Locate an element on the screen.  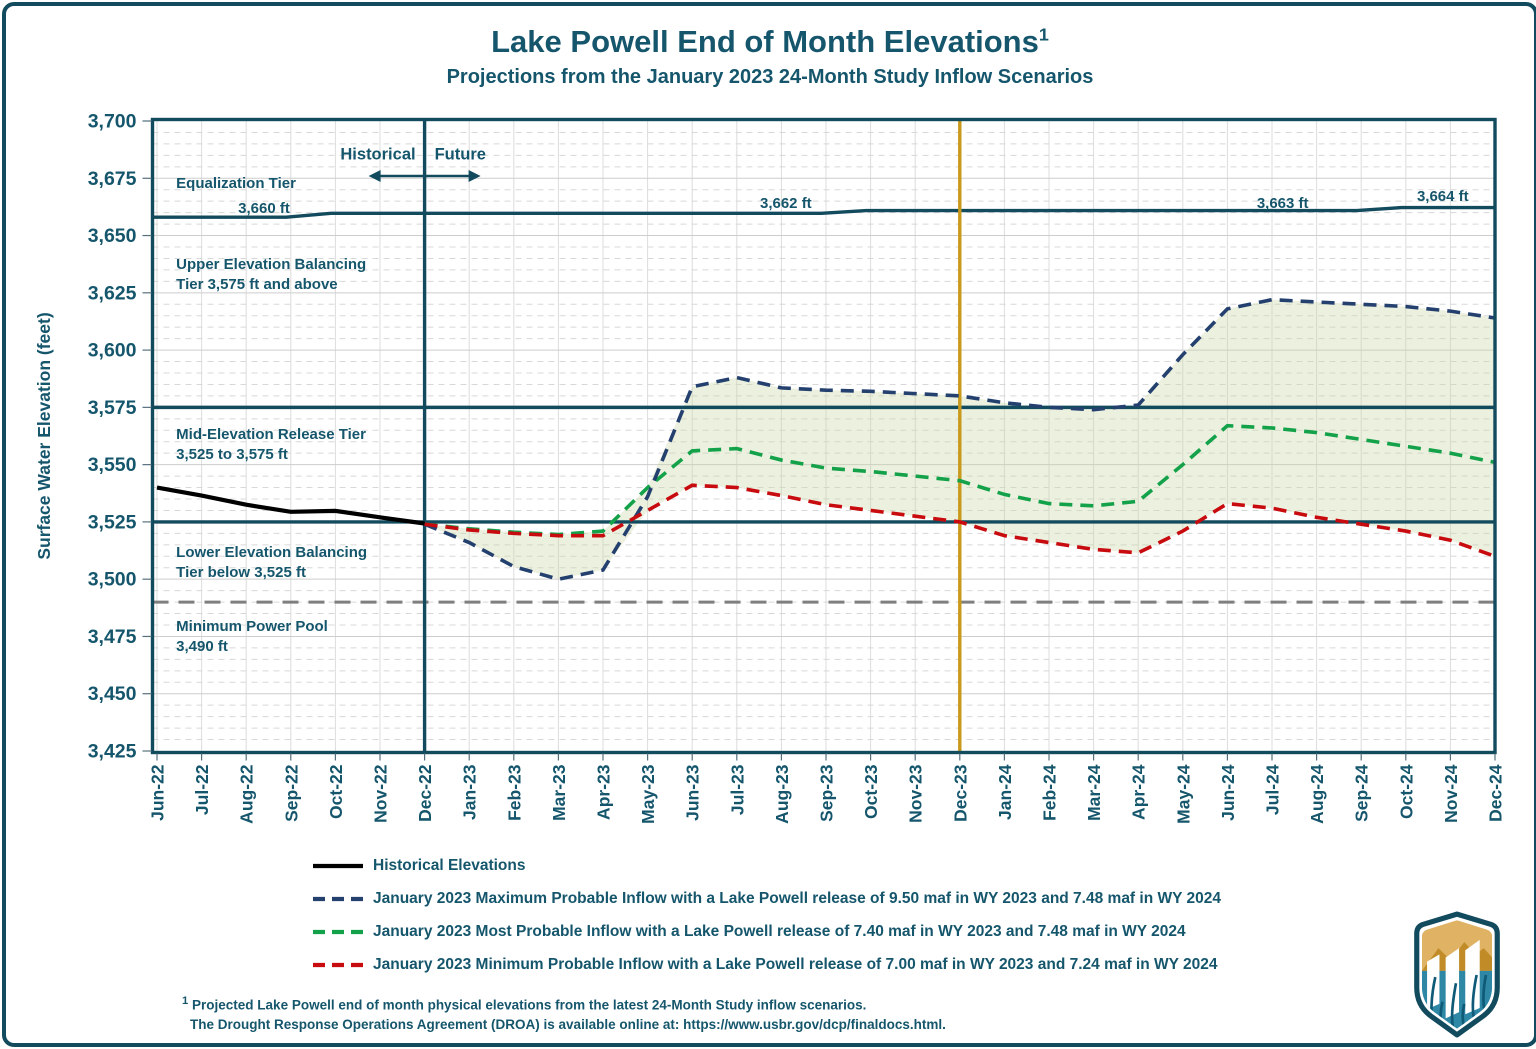
svg-text: Feb-23 is located at coordinates (514, 792).